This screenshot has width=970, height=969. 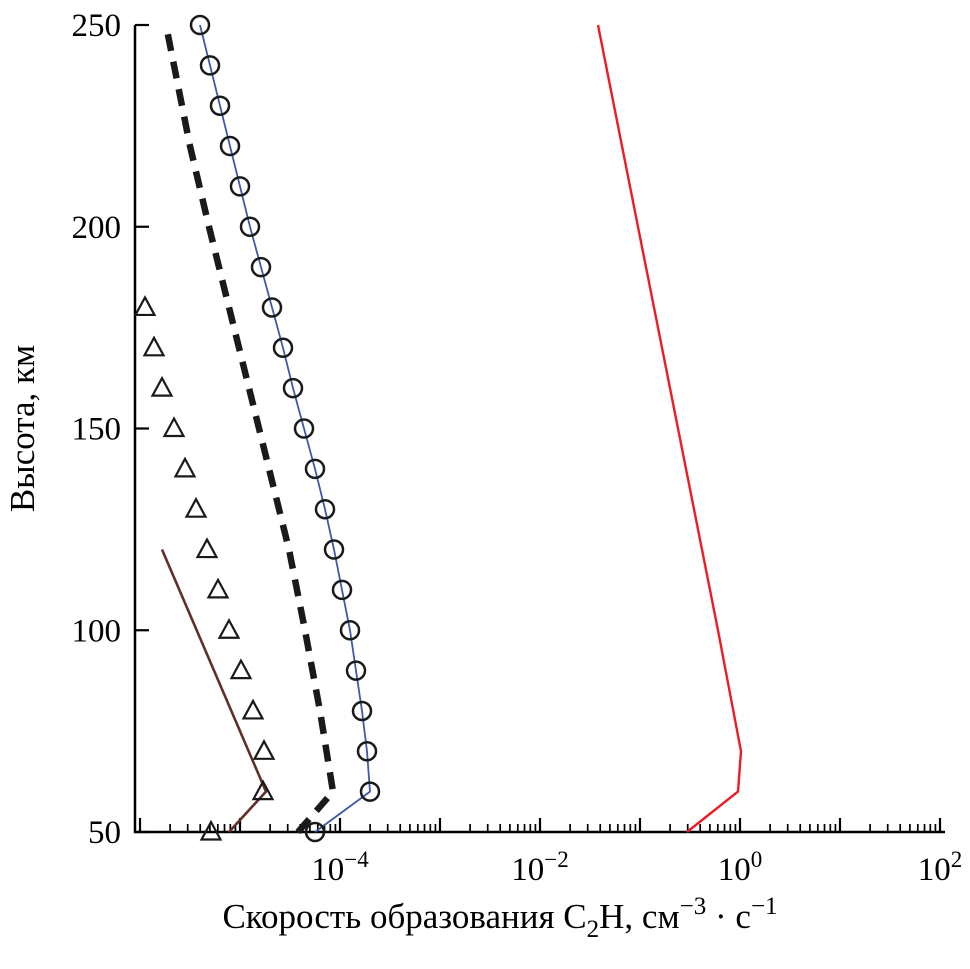 I want to click on y-tick-label: 100, so click(x=97, y=631).